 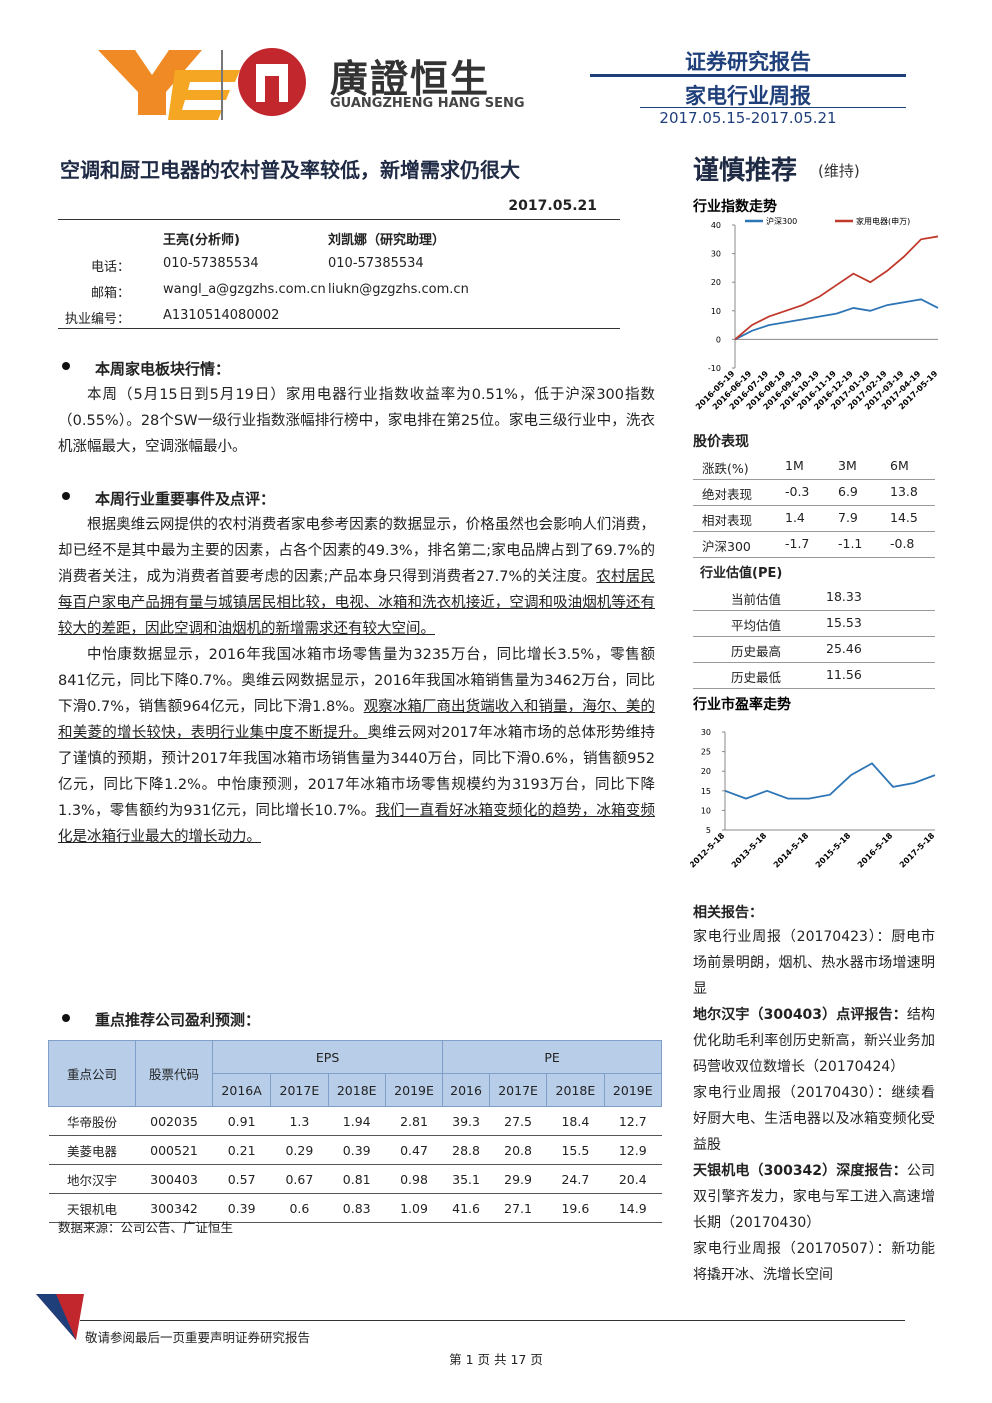 I want to click on rating: 谨慎推荐, so click(x=745, y=171).